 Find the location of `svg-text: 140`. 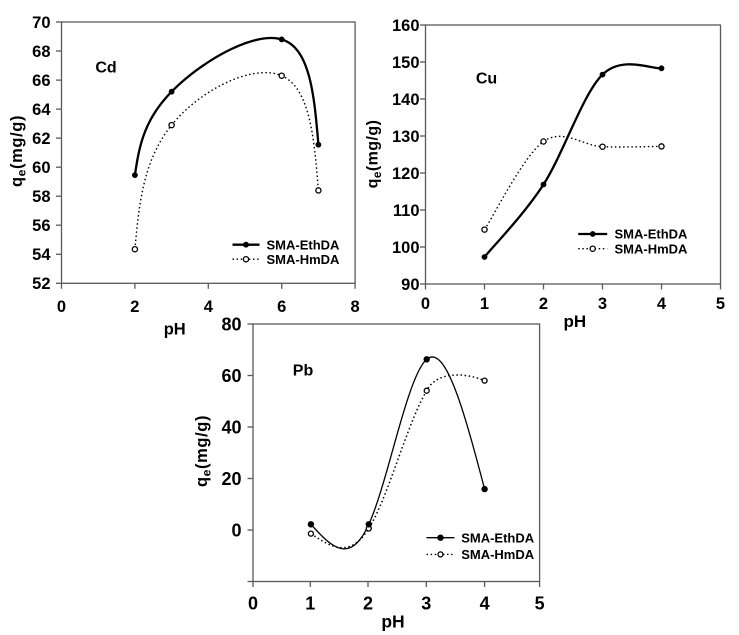

svg-text: 140 is located at coordinates (406, 100).